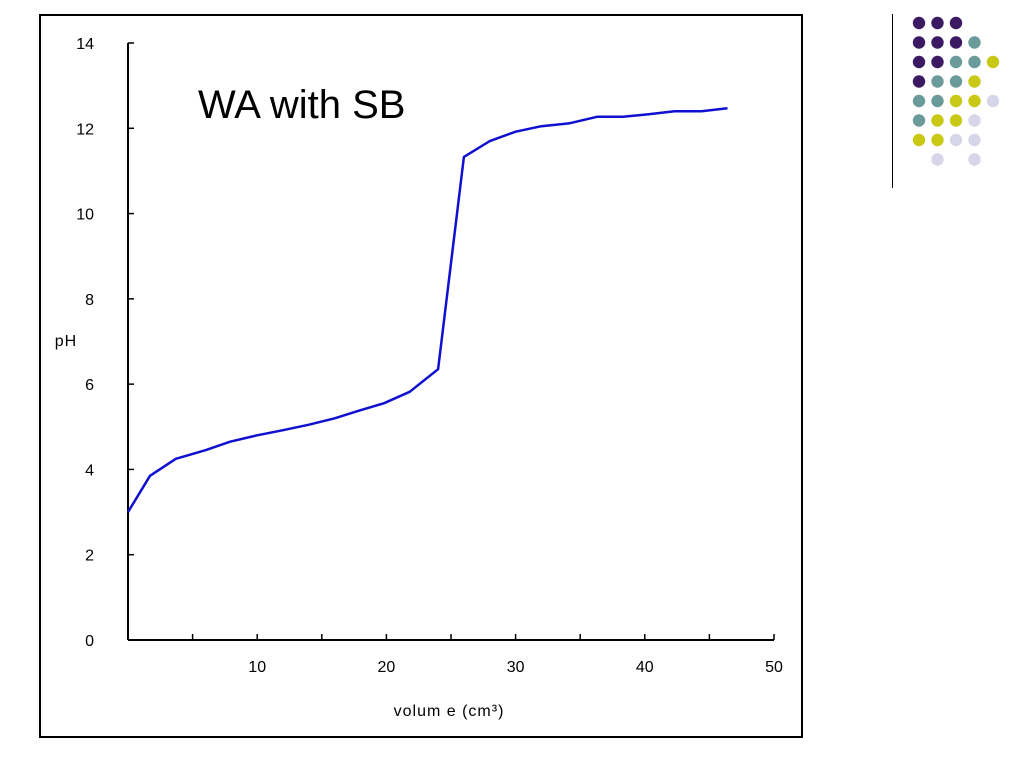 This screenshot has height=768, width=1024. Describe the element at coordinates (516, 667) in the screenshot. I see `x-tick-label: 30` at that location.